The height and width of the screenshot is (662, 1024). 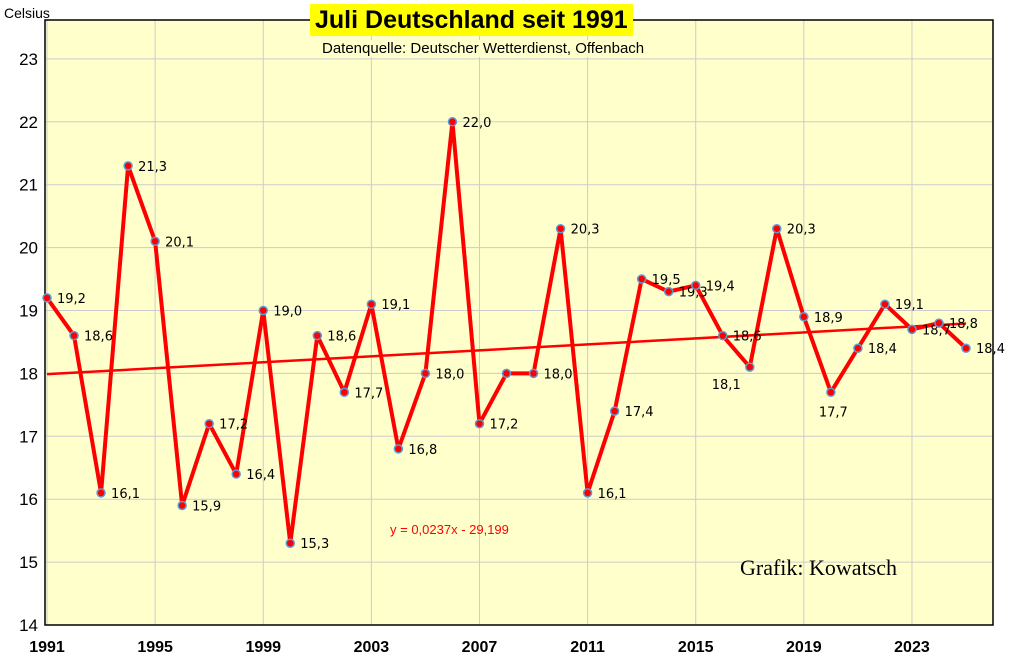 What do you see at coordinates (263, 647) in the screenshot?
I see `x-tick-label: 1999` at bounding box center [263, 647].